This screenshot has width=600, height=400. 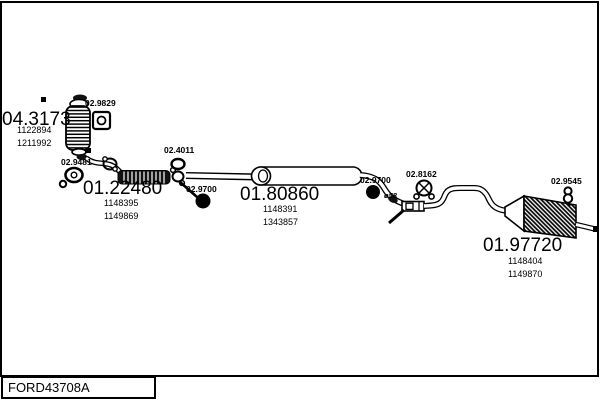 I want to click on diagram-code-box: FORD43708A, so click(x=78, y=387).